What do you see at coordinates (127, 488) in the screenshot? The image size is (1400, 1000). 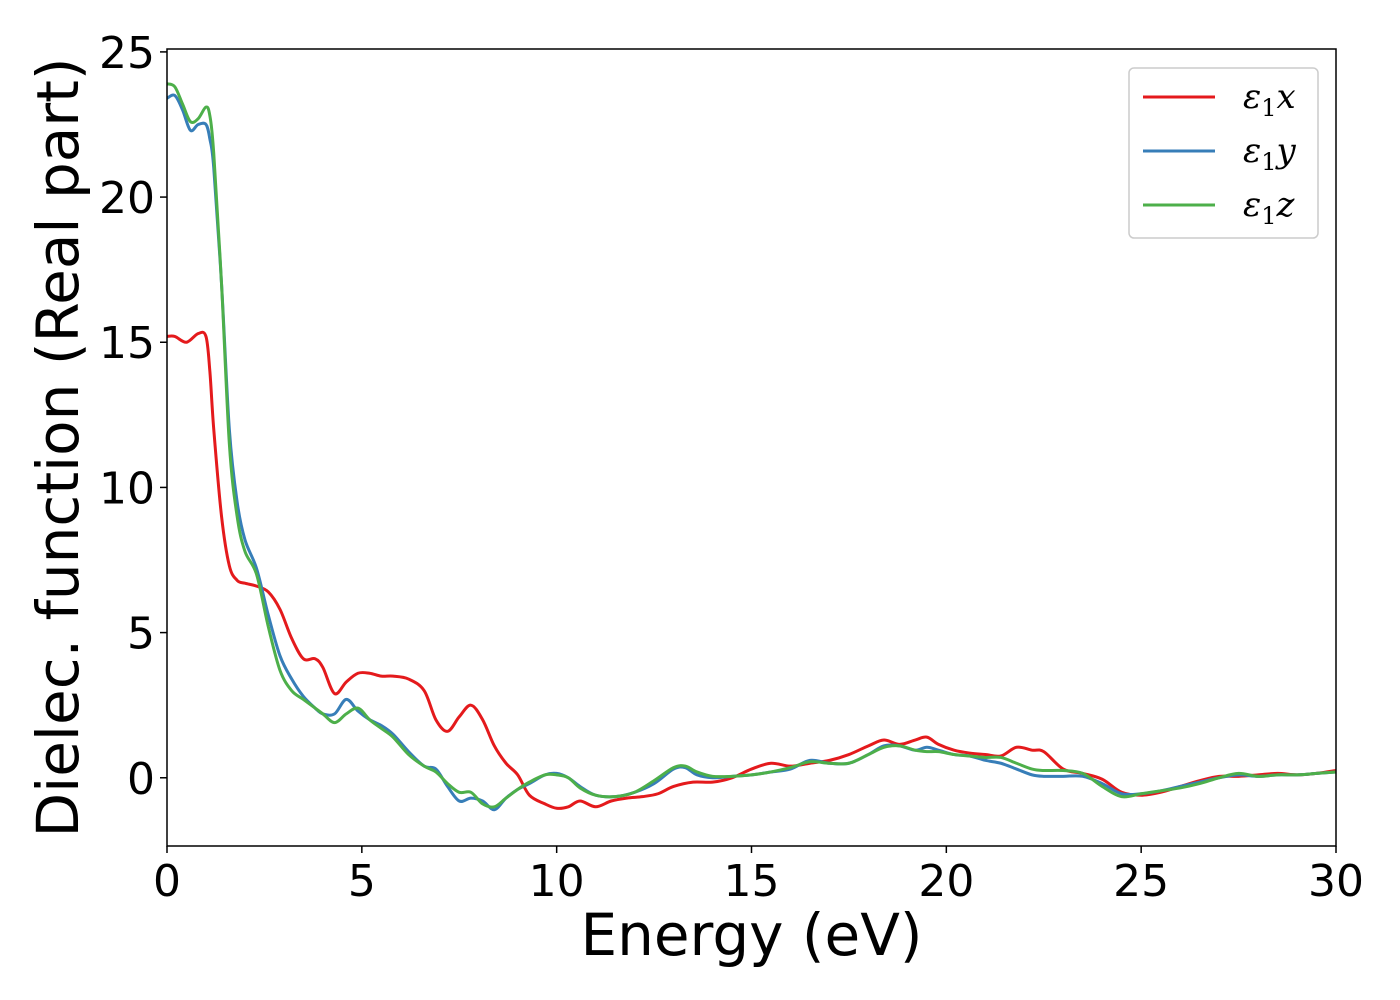 I see `y-tick-label: 10` at bounding box center [127, 488].